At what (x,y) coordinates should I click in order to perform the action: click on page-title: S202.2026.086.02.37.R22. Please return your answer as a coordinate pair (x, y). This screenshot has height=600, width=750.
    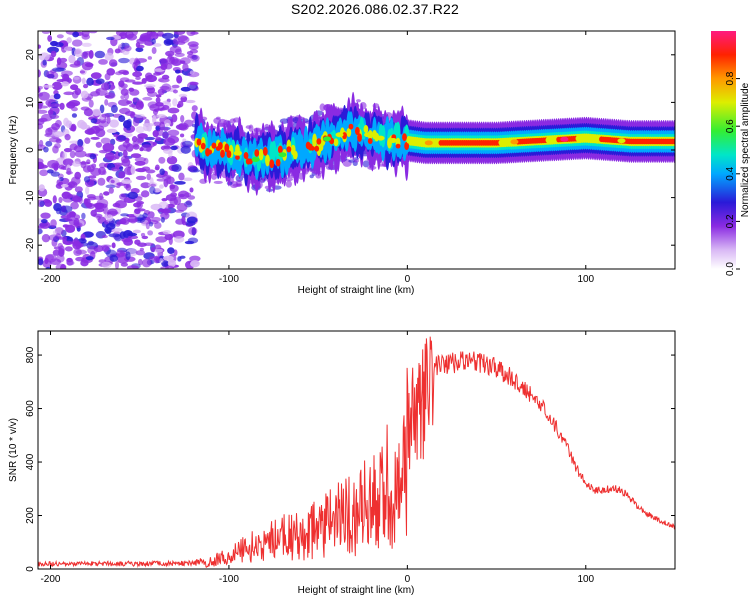
    Looking at the image, I should click on (375, 9).